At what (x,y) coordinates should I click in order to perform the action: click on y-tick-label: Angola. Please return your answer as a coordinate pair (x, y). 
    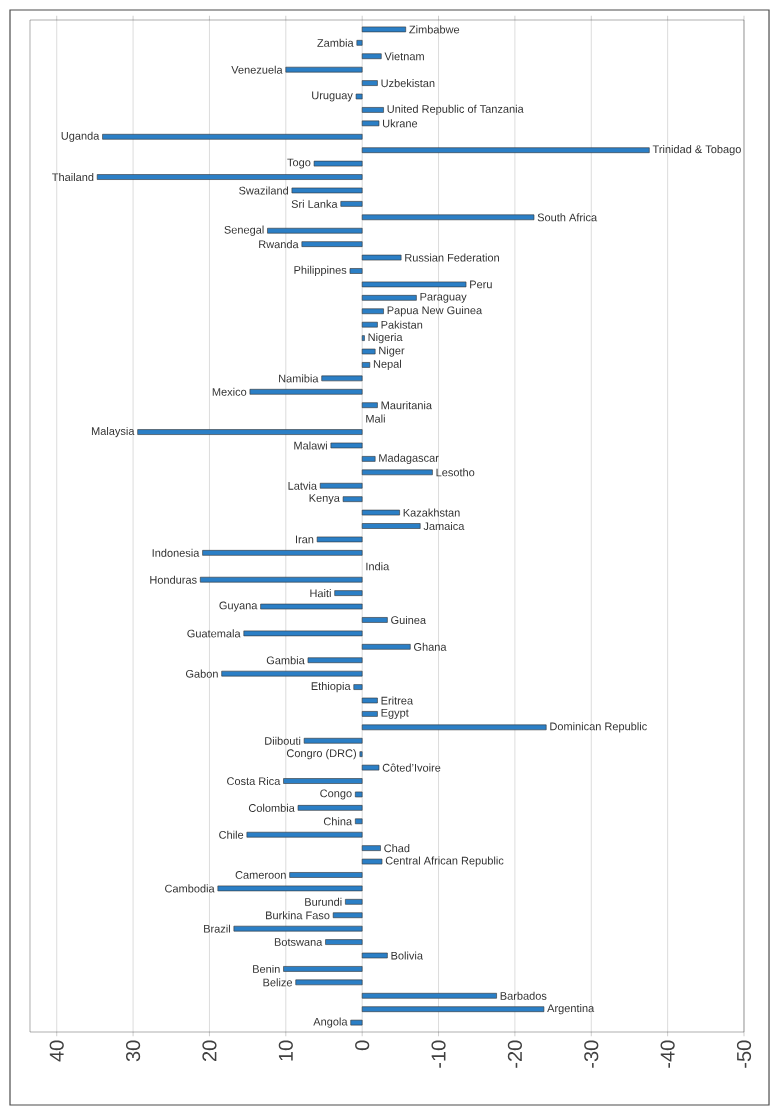
    Looking at the image, I should click on (330, 1022).